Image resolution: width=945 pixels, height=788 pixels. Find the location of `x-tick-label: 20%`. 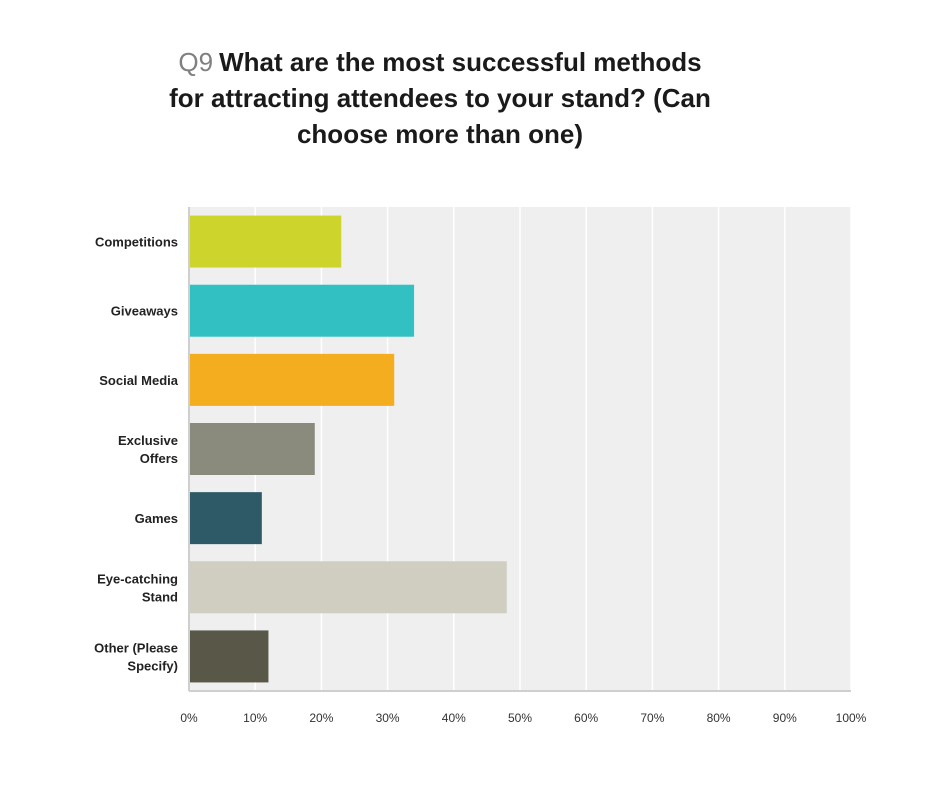

x-tick-label: 20% is located at coordinates (321, 718).